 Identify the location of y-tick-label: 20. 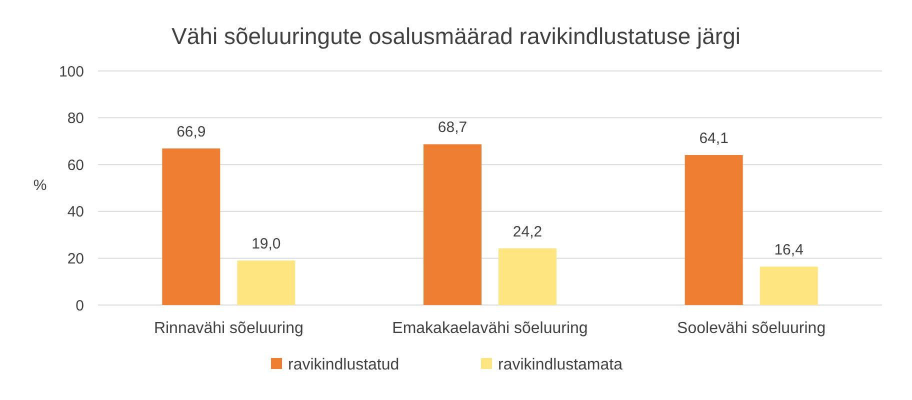
(75, 259).